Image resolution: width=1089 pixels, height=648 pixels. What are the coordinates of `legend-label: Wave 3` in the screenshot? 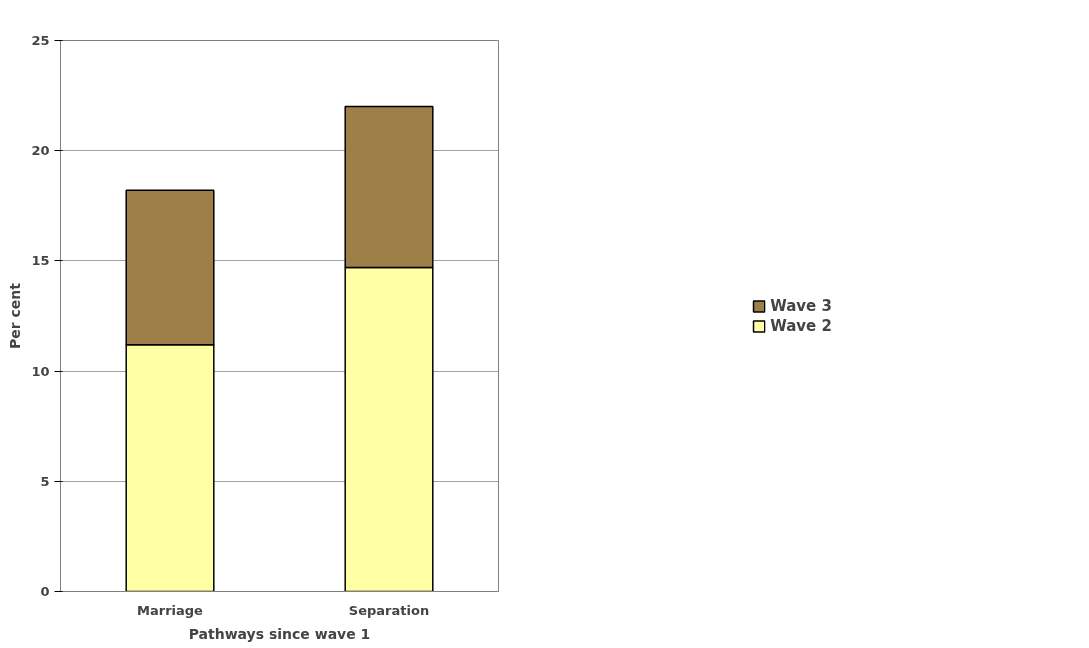 It's located at (801, 305).